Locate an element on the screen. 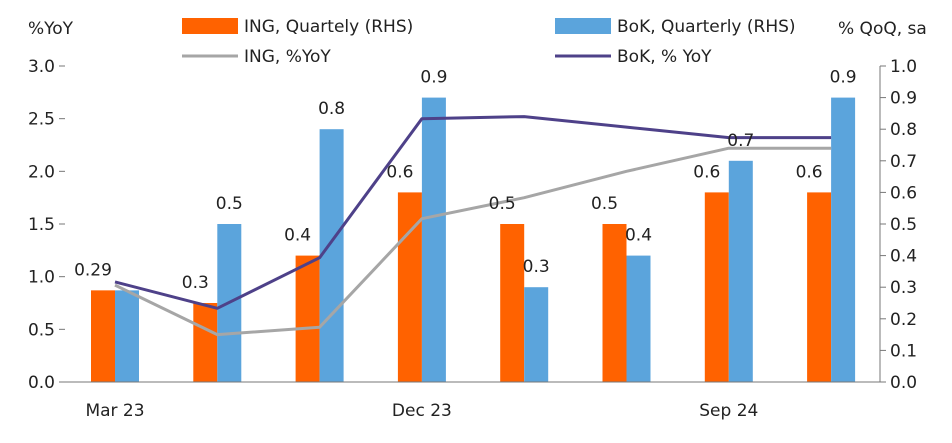  x-tick-label: Dec 23 is located at coordinates (422, 411).